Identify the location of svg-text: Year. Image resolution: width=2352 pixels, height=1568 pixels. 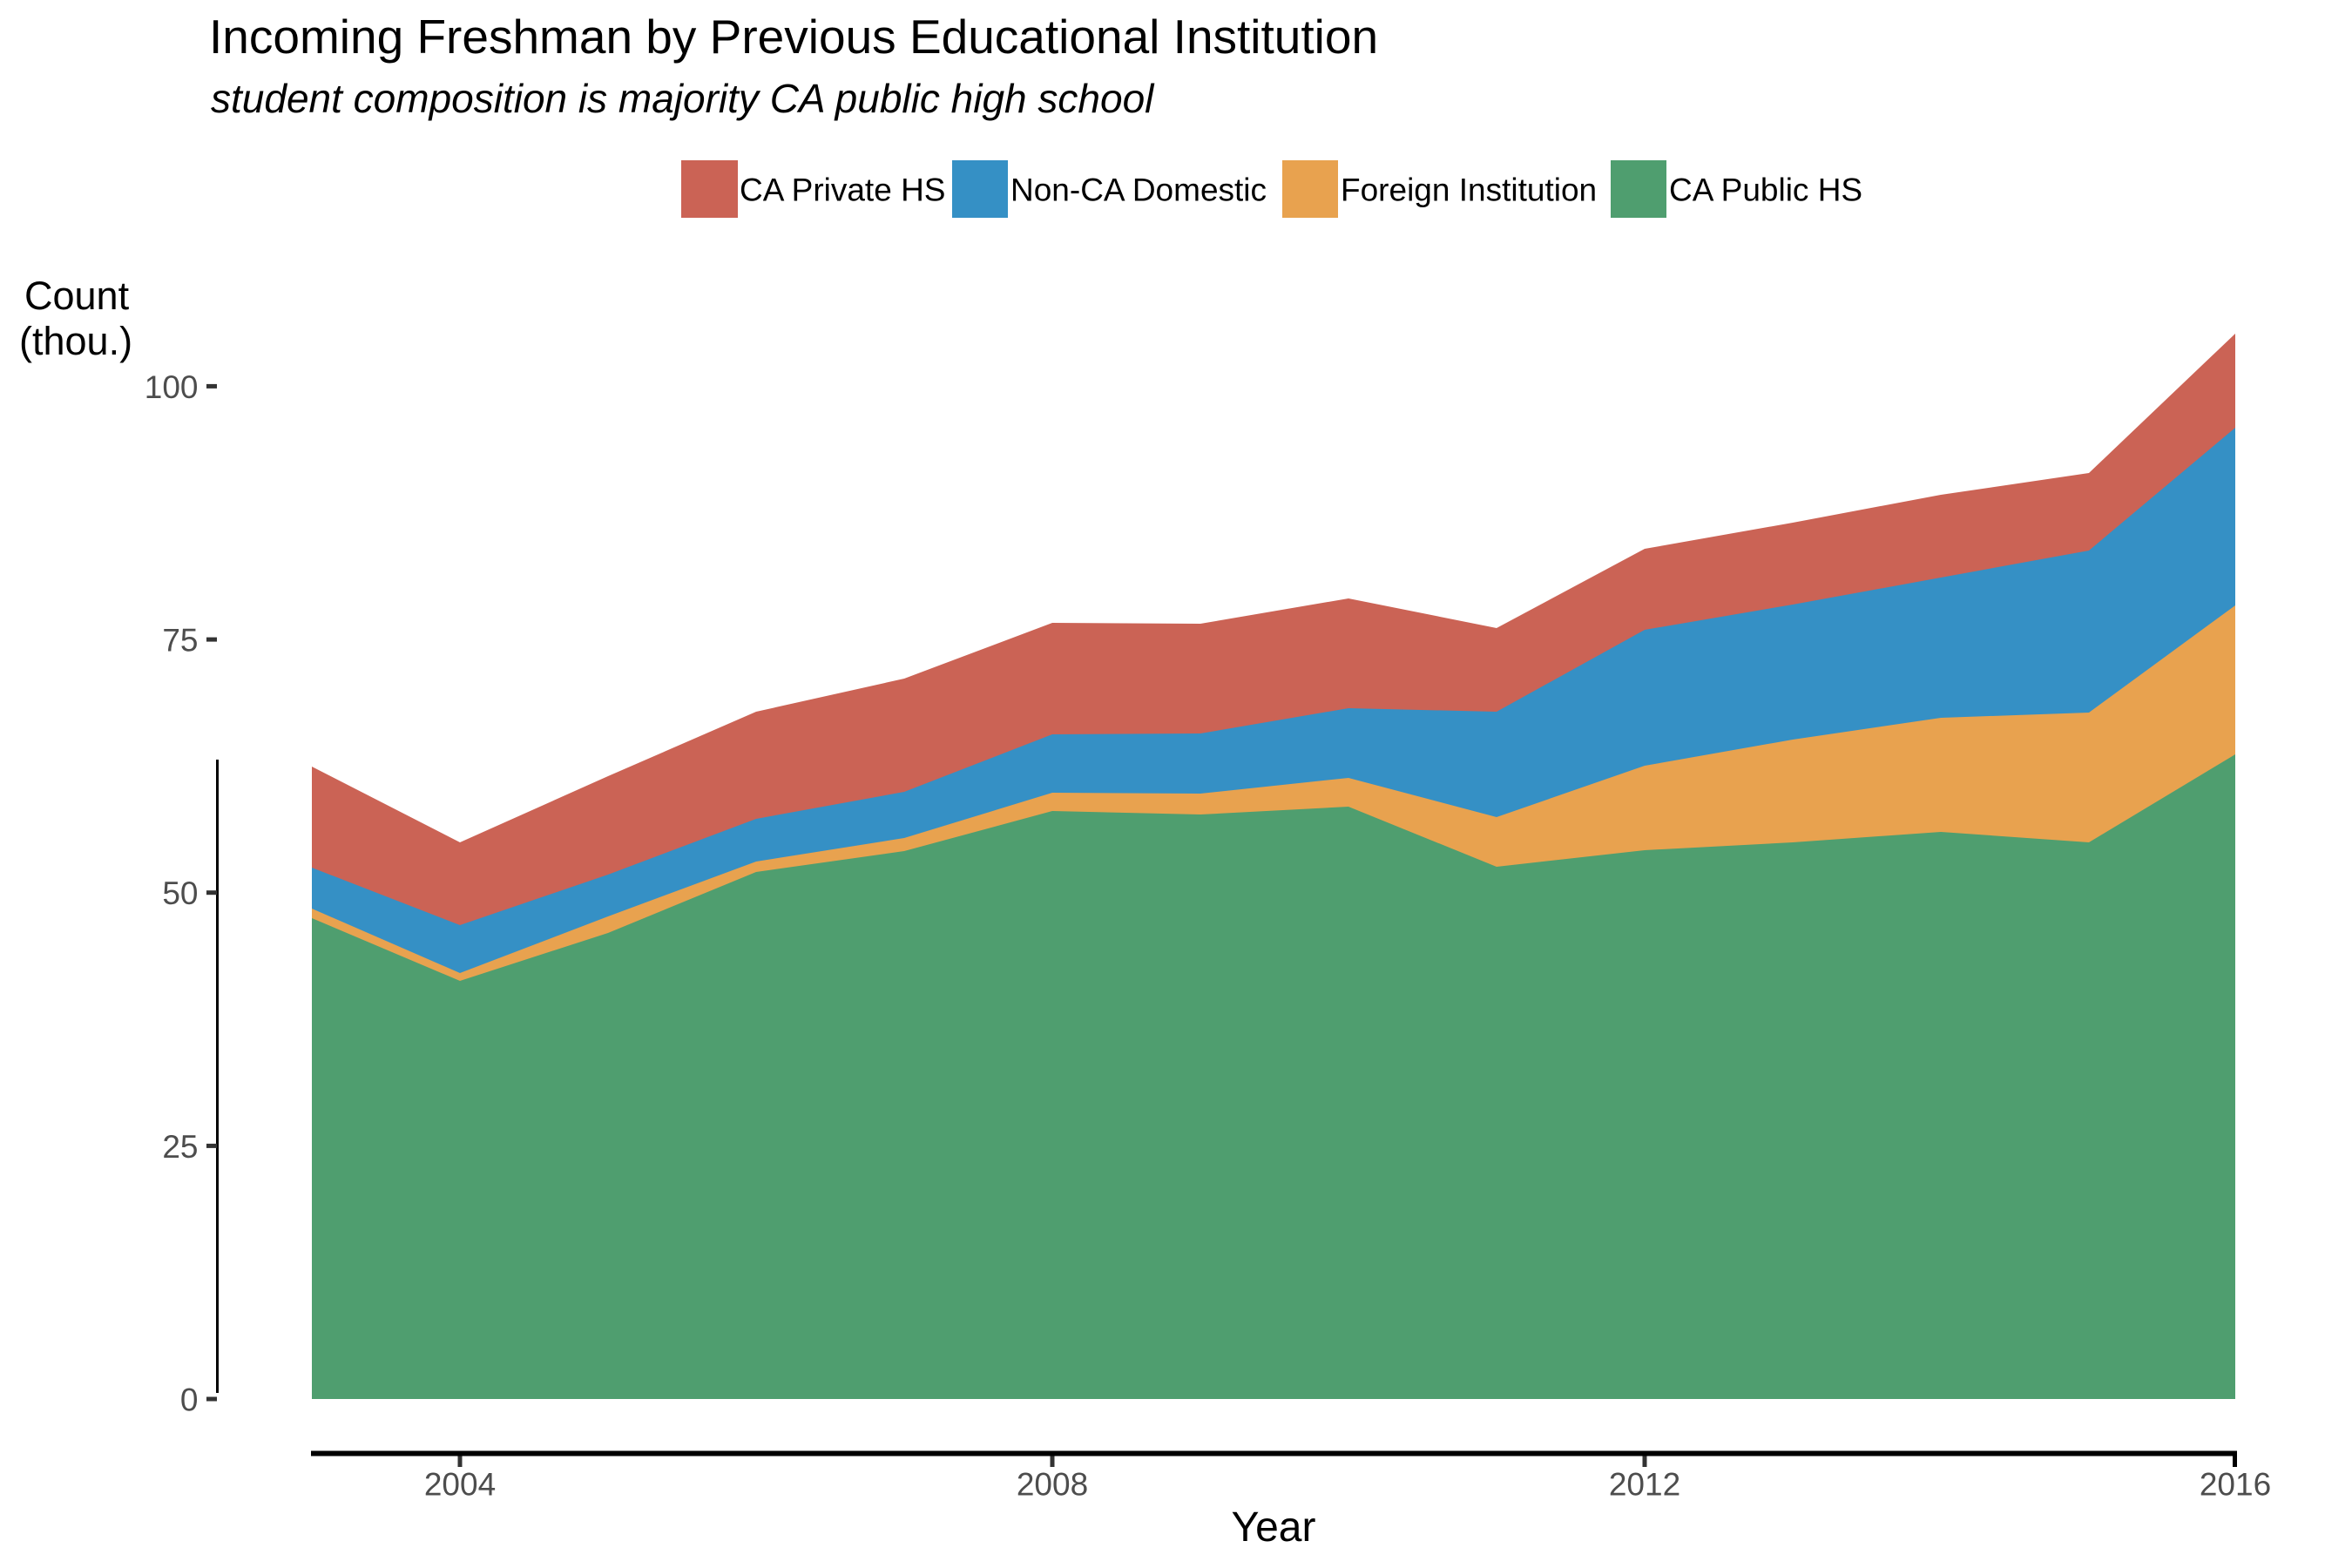
(1274, 1527).